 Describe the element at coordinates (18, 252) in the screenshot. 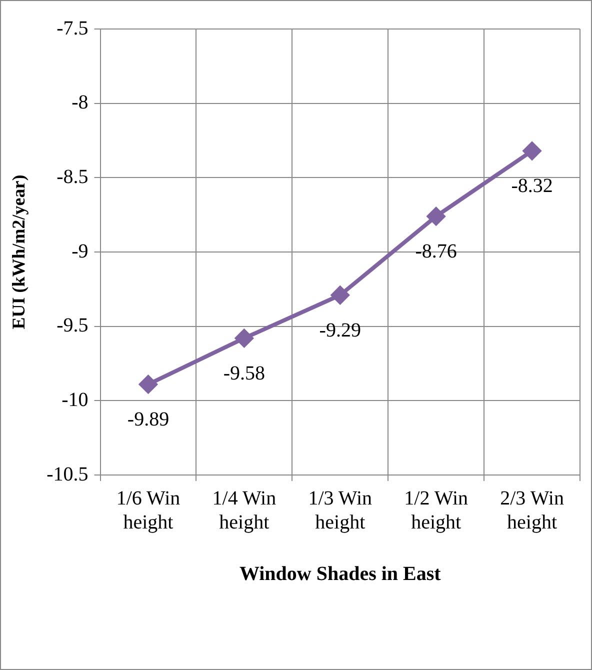

I see `y-axis-title: EUI (kWh/m2/year)` at that location.